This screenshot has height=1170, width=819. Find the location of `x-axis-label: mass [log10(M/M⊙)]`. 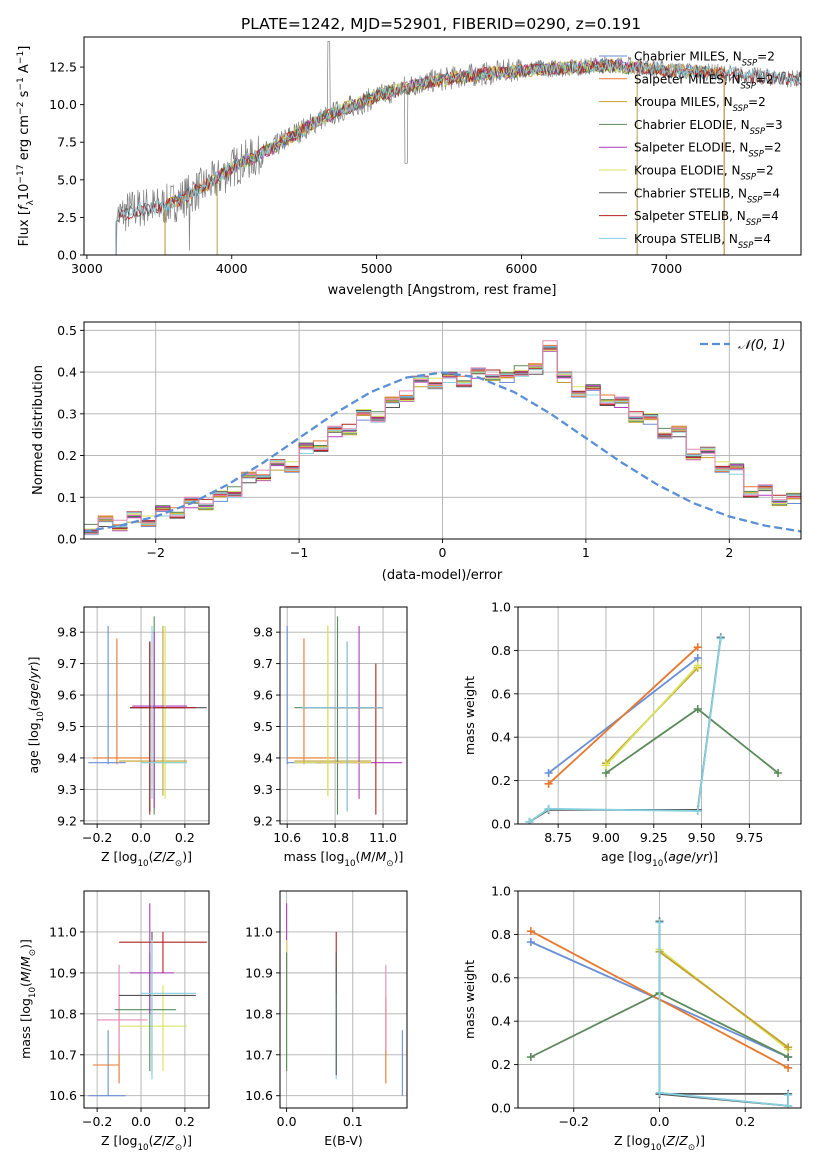

x-axis-label: mass [log10(M/M⊙)] is located at coordinates (344, 859).